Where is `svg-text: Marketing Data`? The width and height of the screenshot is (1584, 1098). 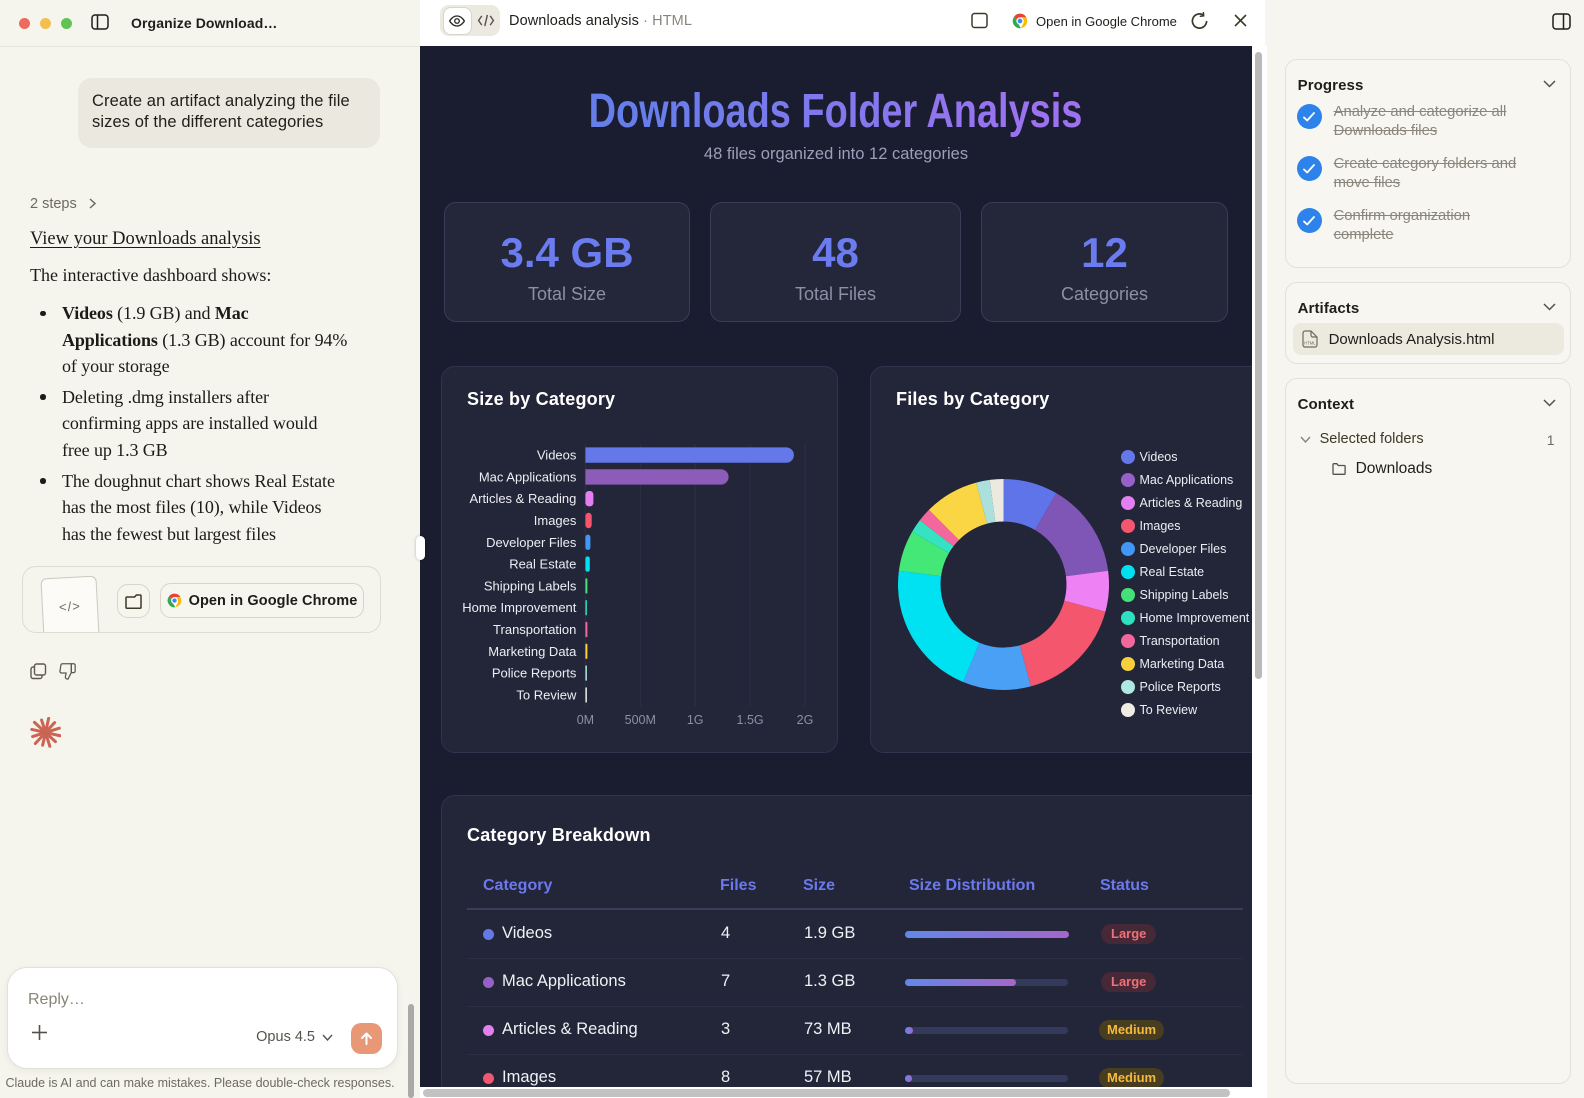 svg-text: Marketing Data is located at coordinates (532, 651).